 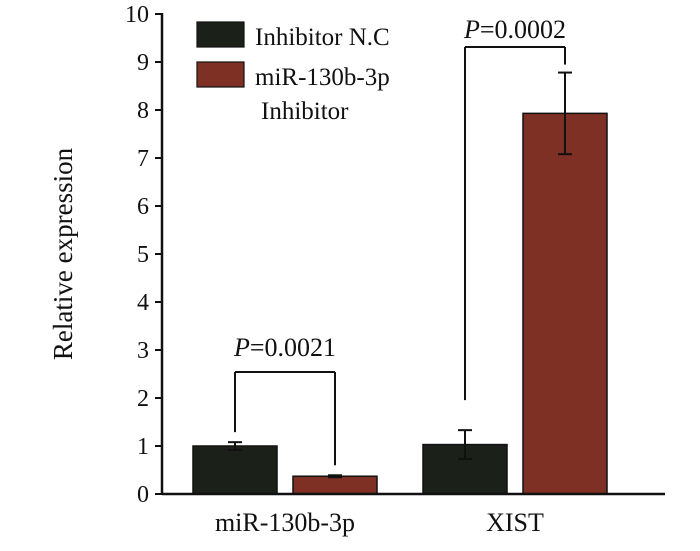 What do you see at coordinates (143, 447) in the screenshot?
I see `y-tick-label: 1` at bounding box center [143, 447].